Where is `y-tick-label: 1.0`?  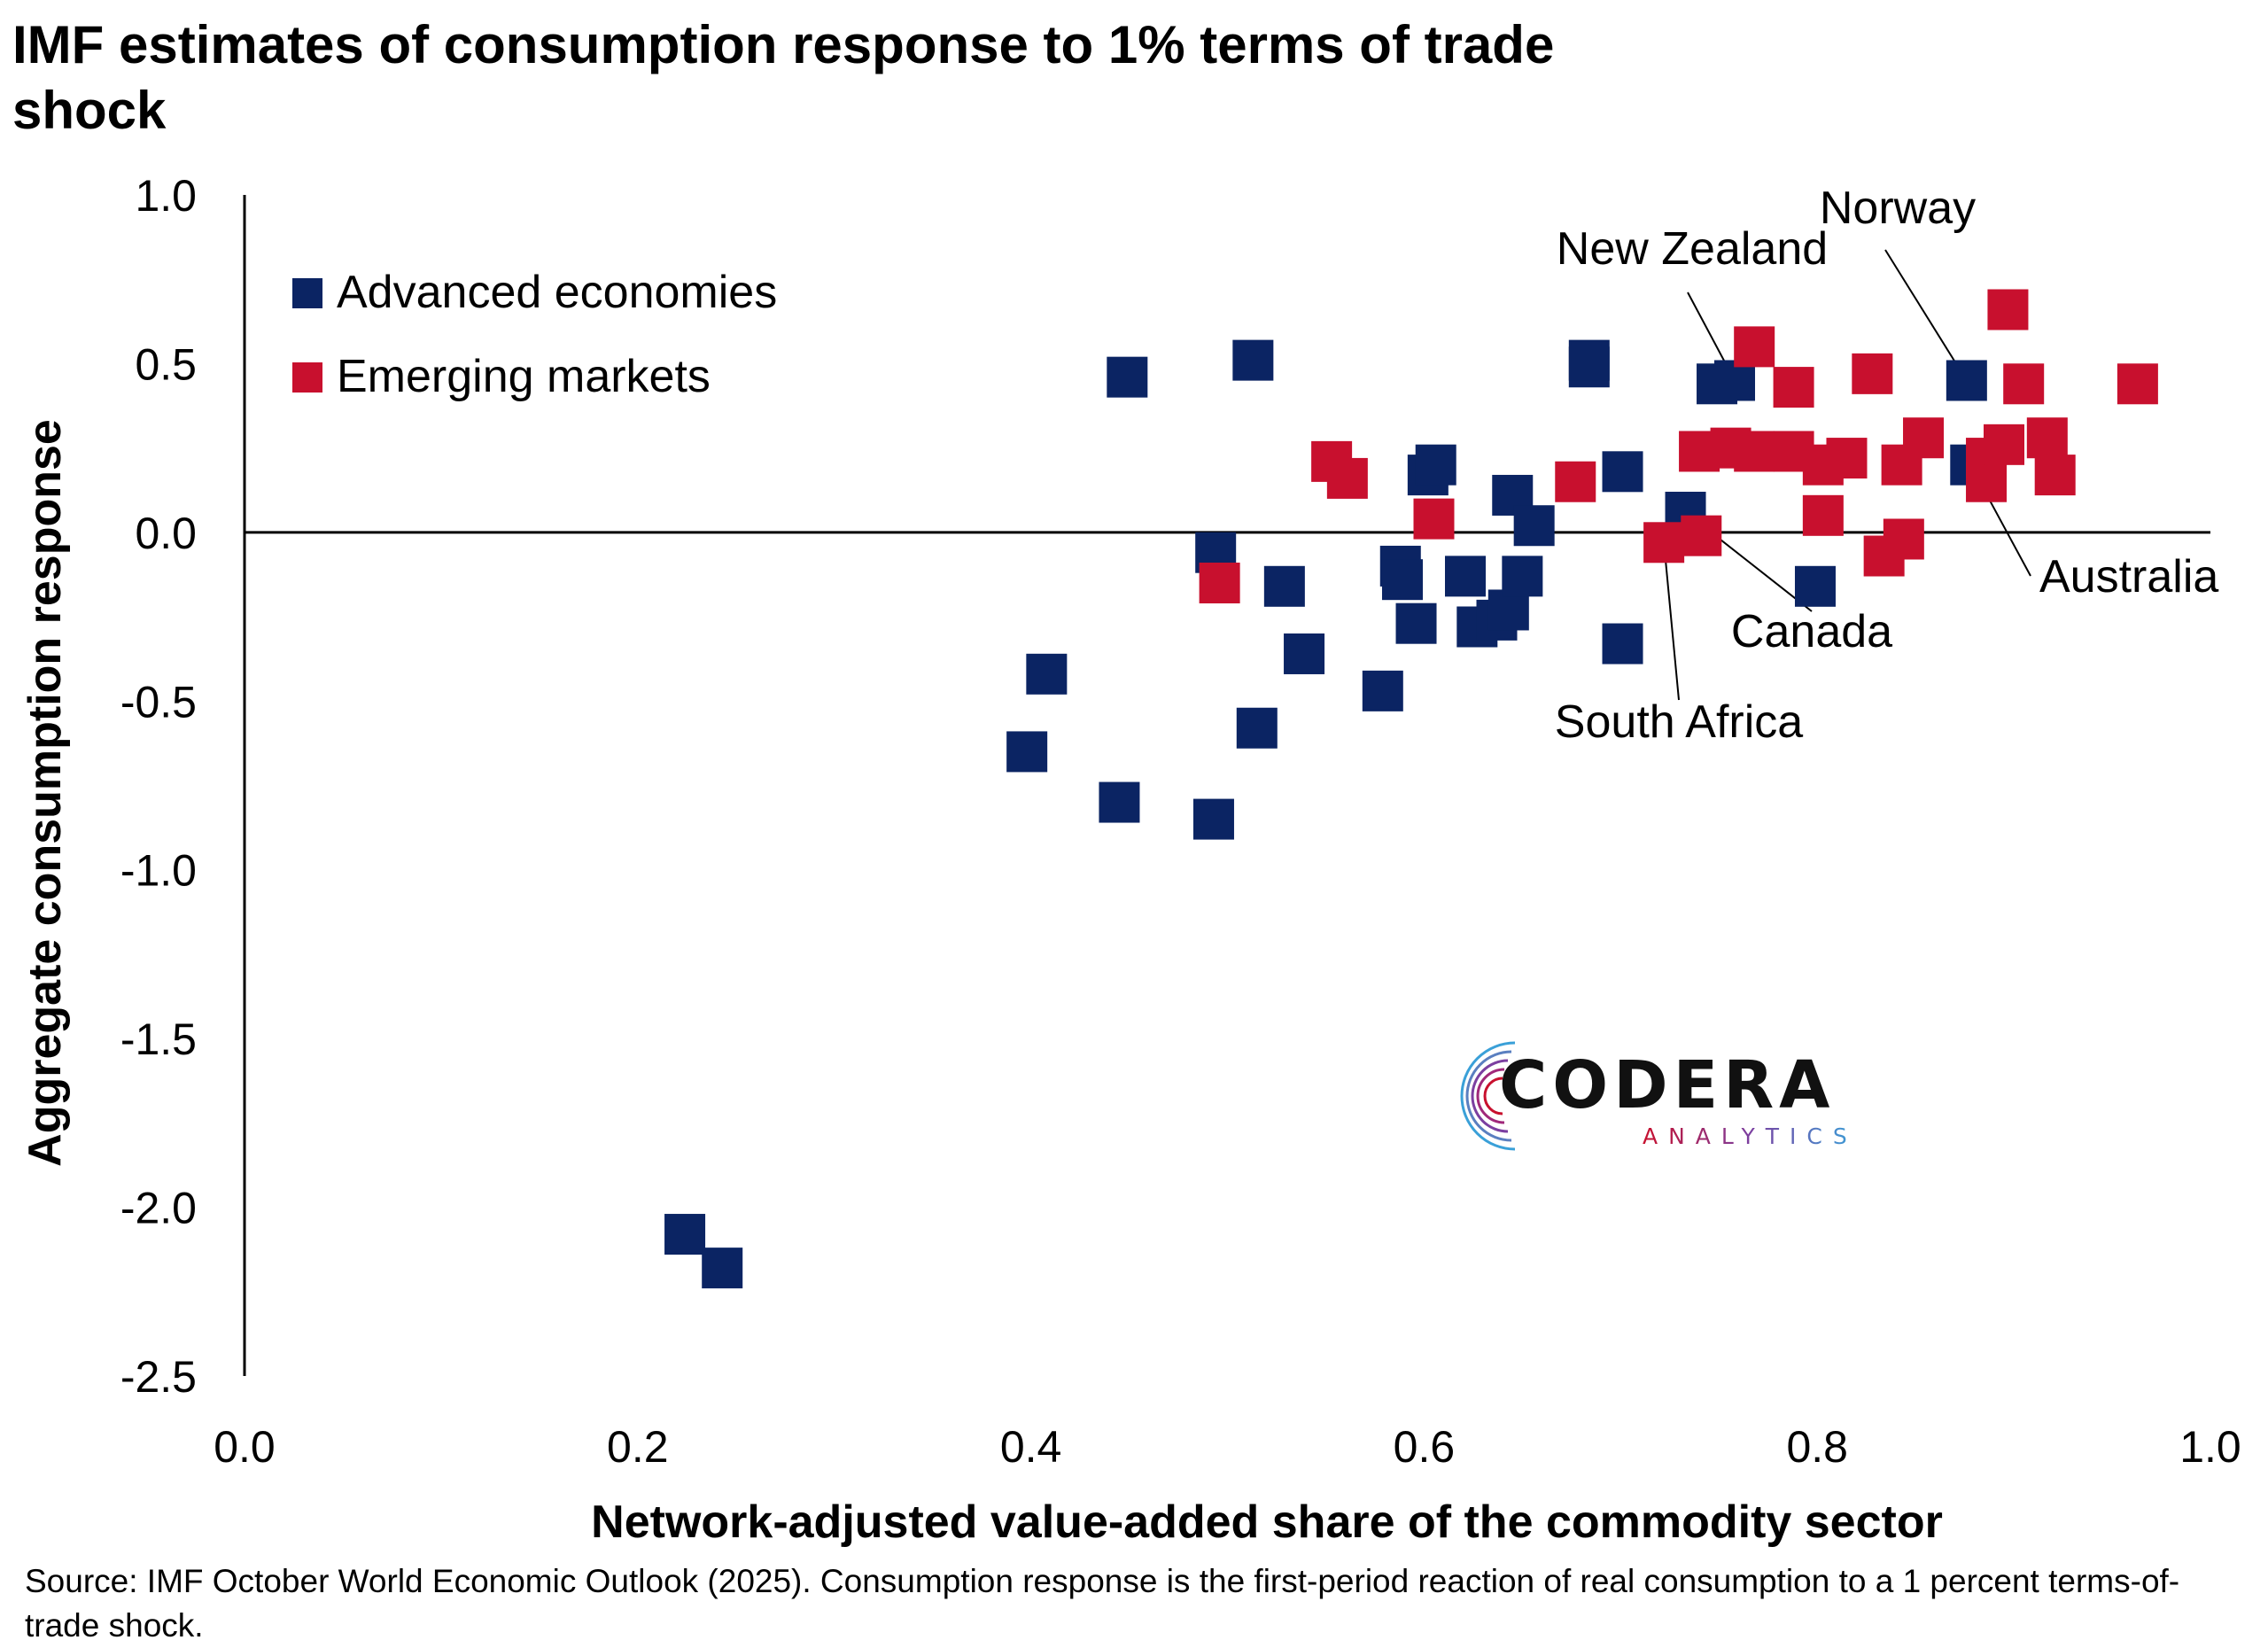
y-tick-label: 1.0 is located at coordinates (166, 196).